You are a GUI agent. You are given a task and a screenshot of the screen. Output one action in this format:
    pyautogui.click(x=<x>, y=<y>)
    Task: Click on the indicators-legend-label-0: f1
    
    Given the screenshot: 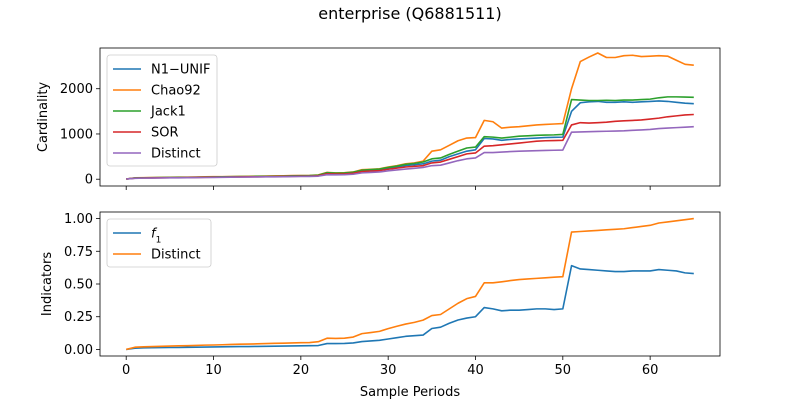 What is the action you would take?
    pyautogui.click(x=156, y=236)
    